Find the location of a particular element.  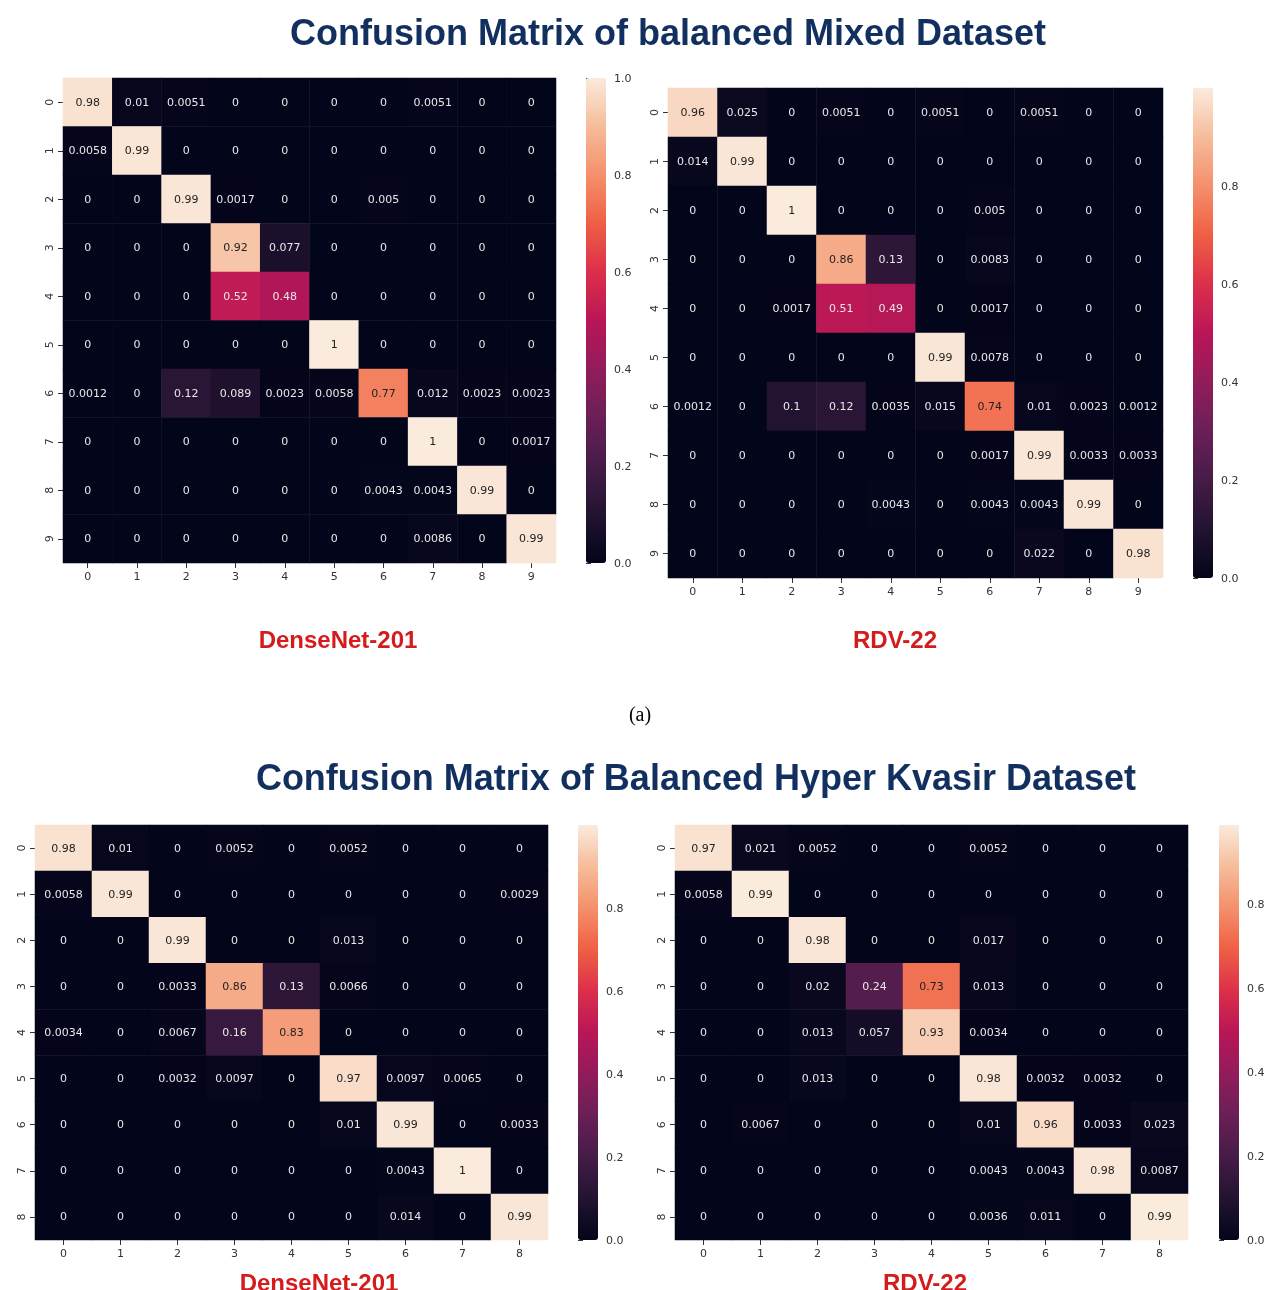

data-label: 0.023 is located at coordinates (1159, 1125).